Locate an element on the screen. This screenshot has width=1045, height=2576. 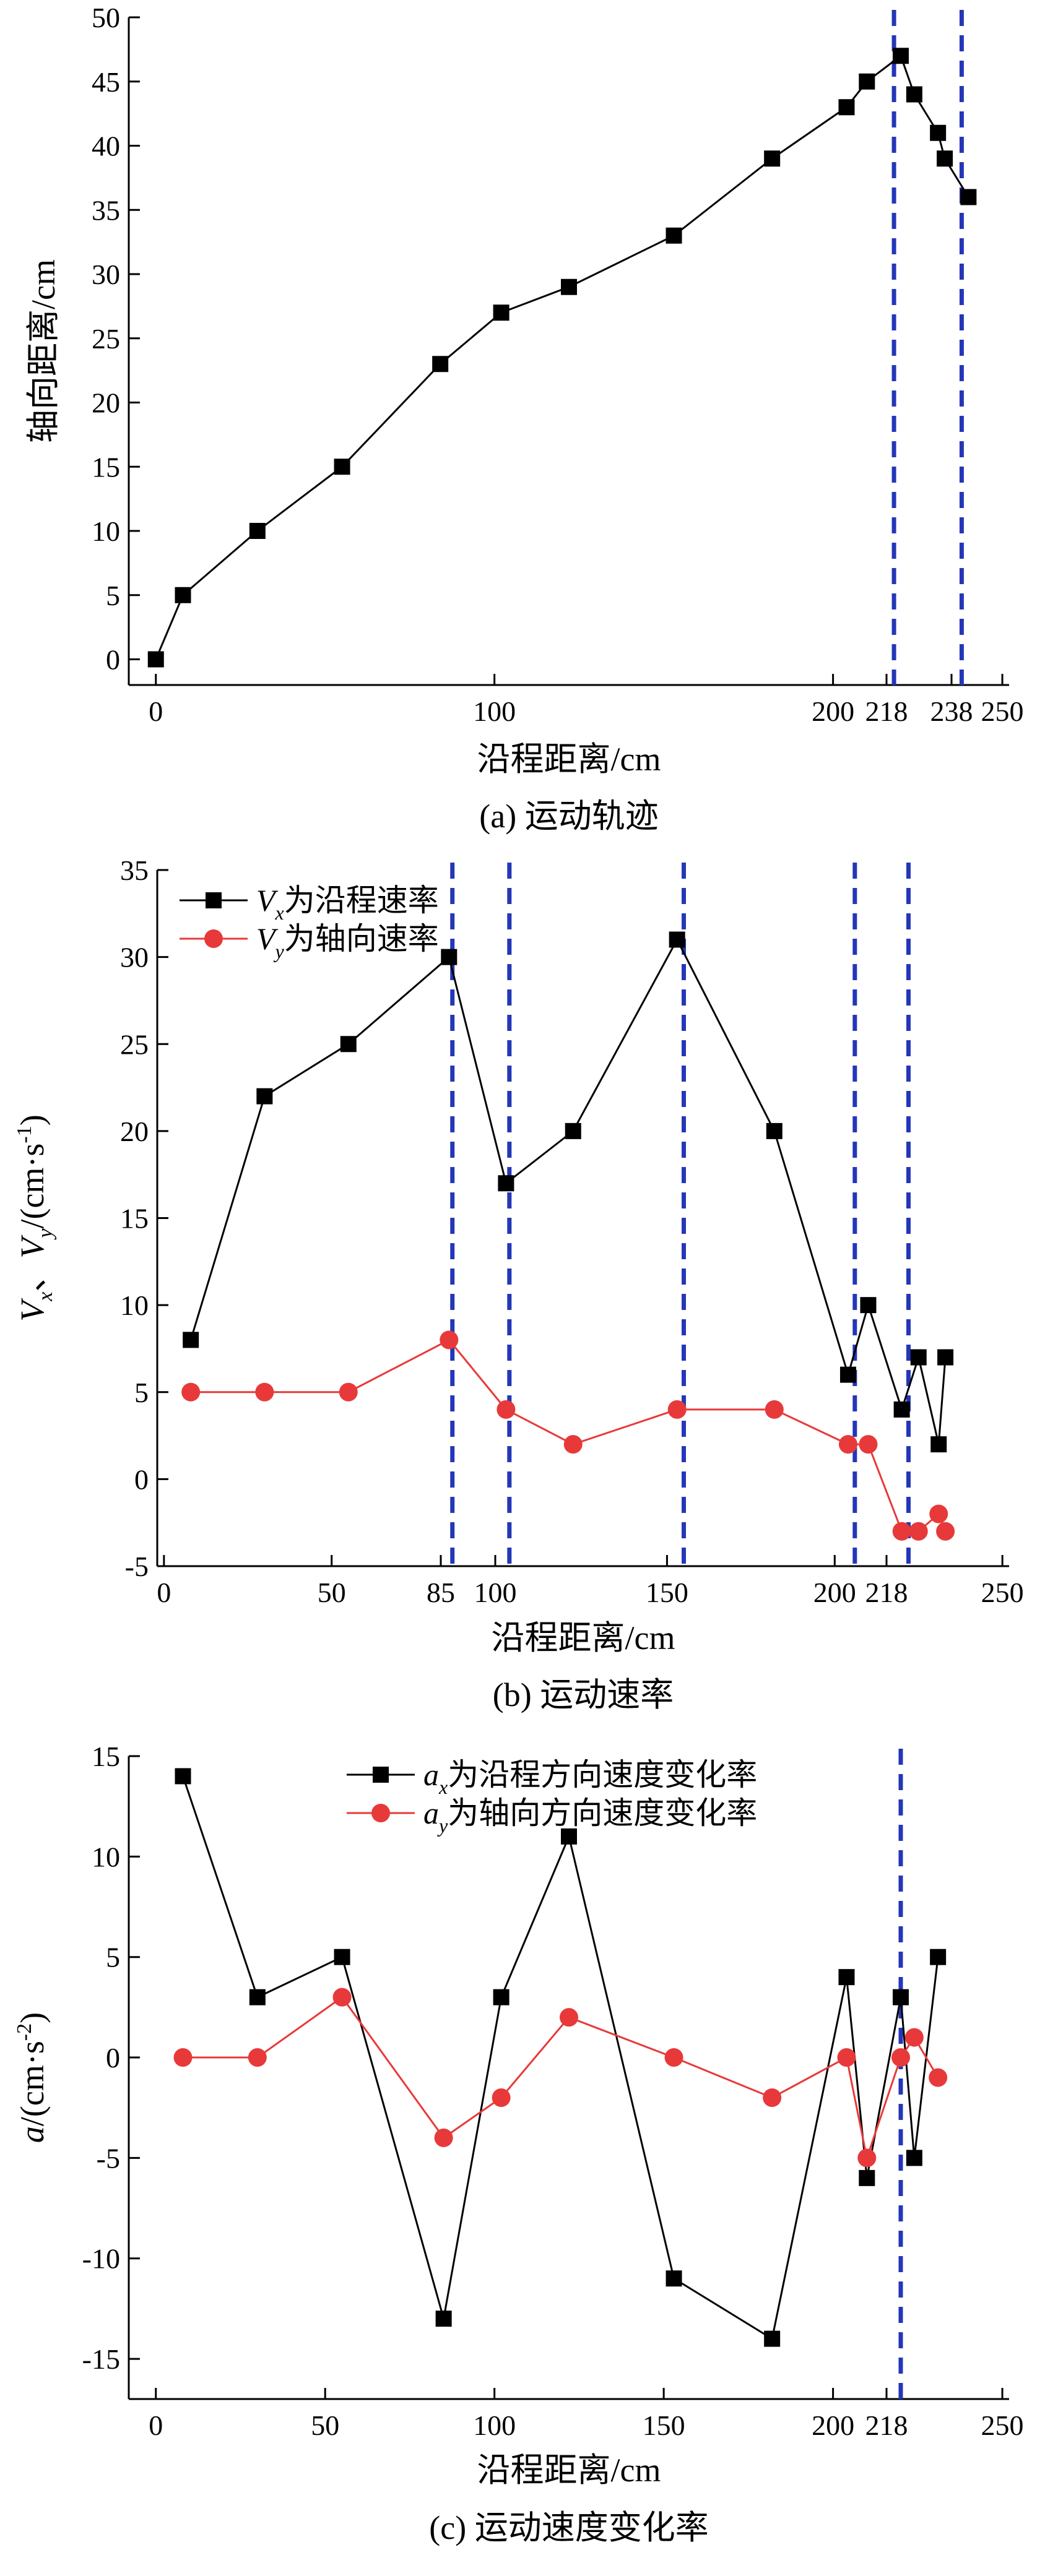
ylabel-var: a is located at coordinates (32, 2134).